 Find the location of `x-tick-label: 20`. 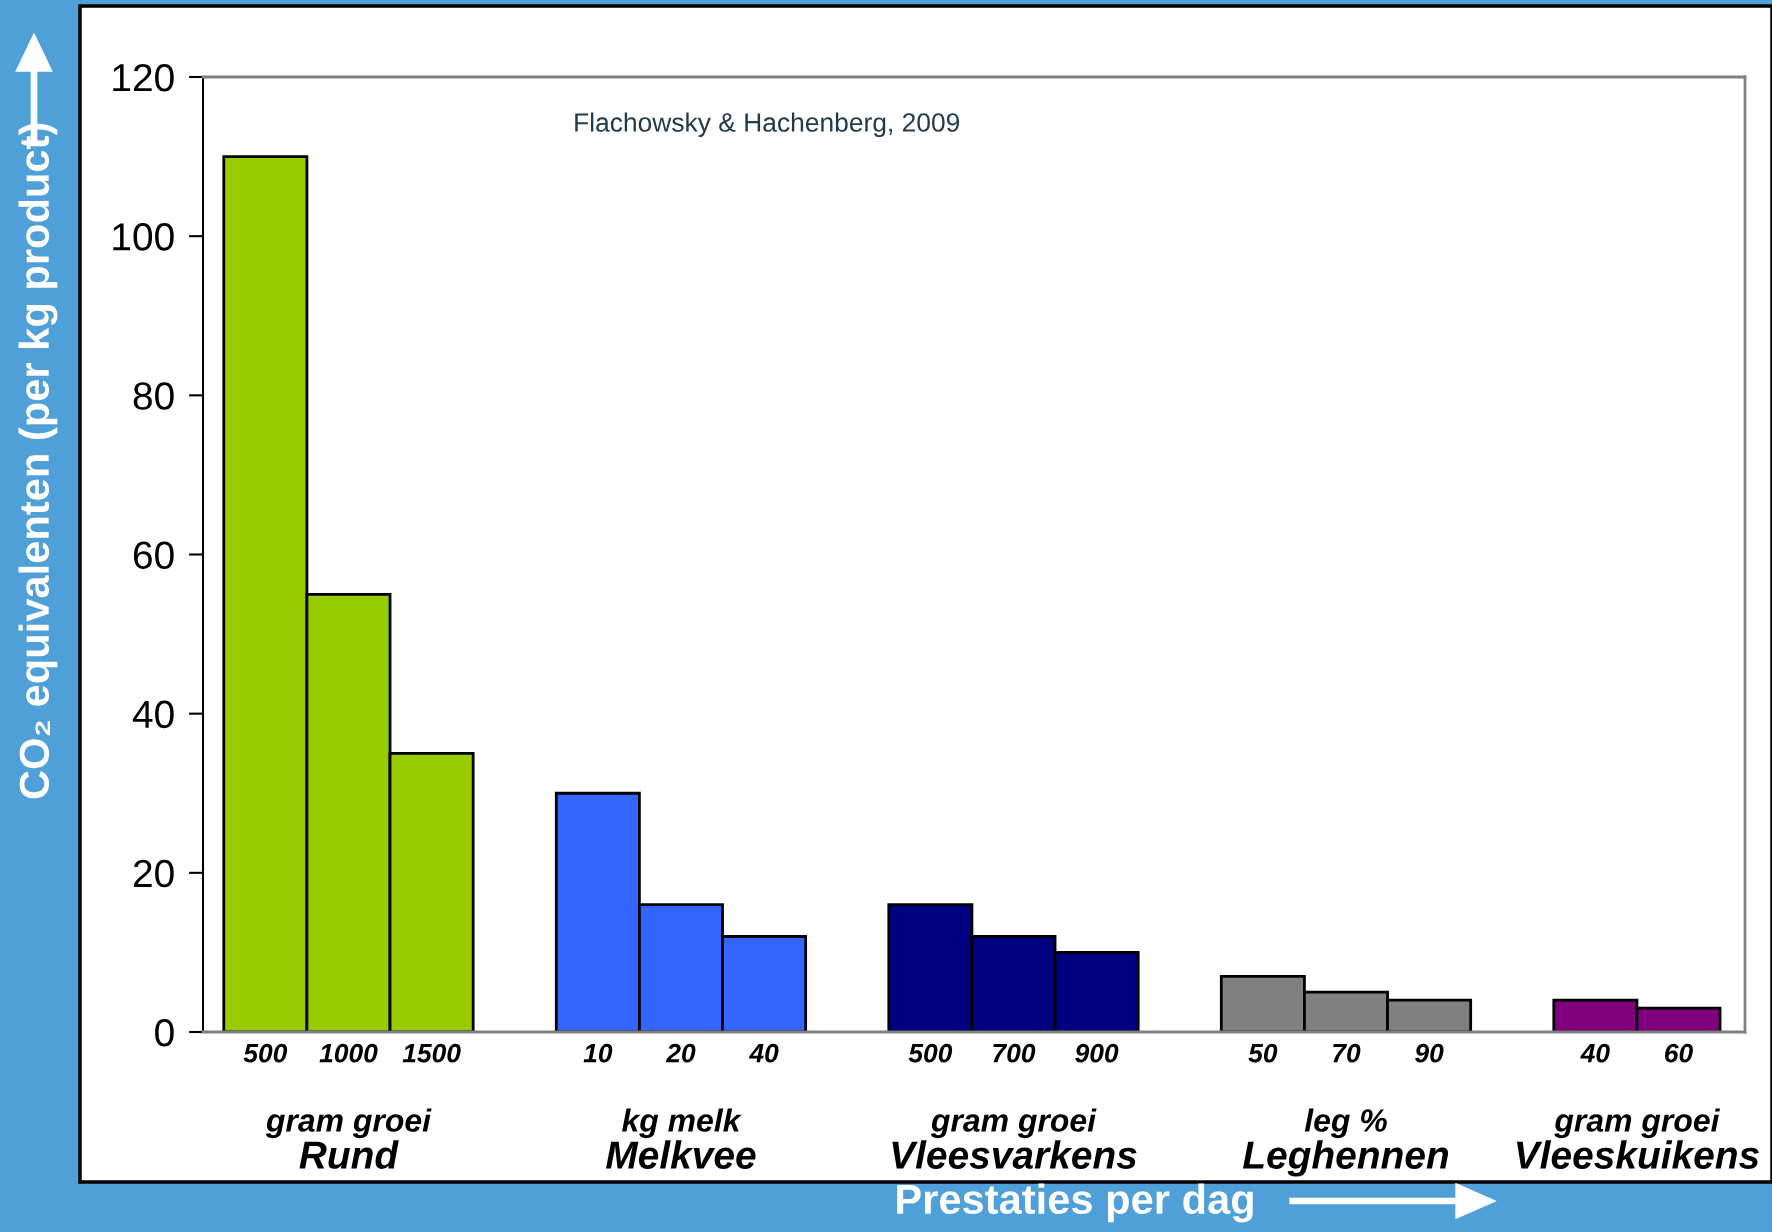

x-tick-label: 20 is located at coordinates (680, 1053).